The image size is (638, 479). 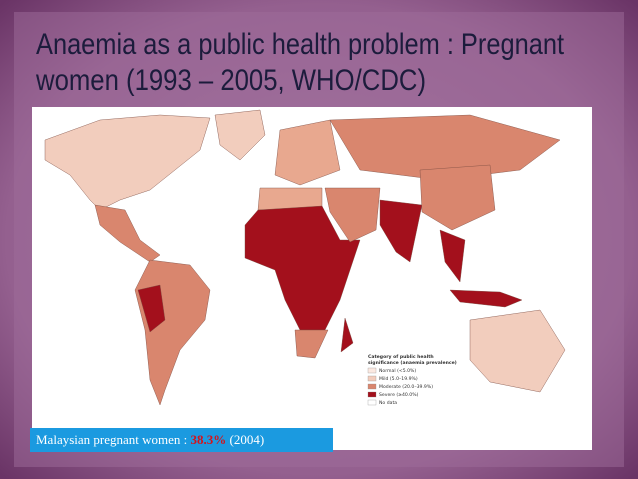 I want to click on south-asia, so click(x=401, y=231).